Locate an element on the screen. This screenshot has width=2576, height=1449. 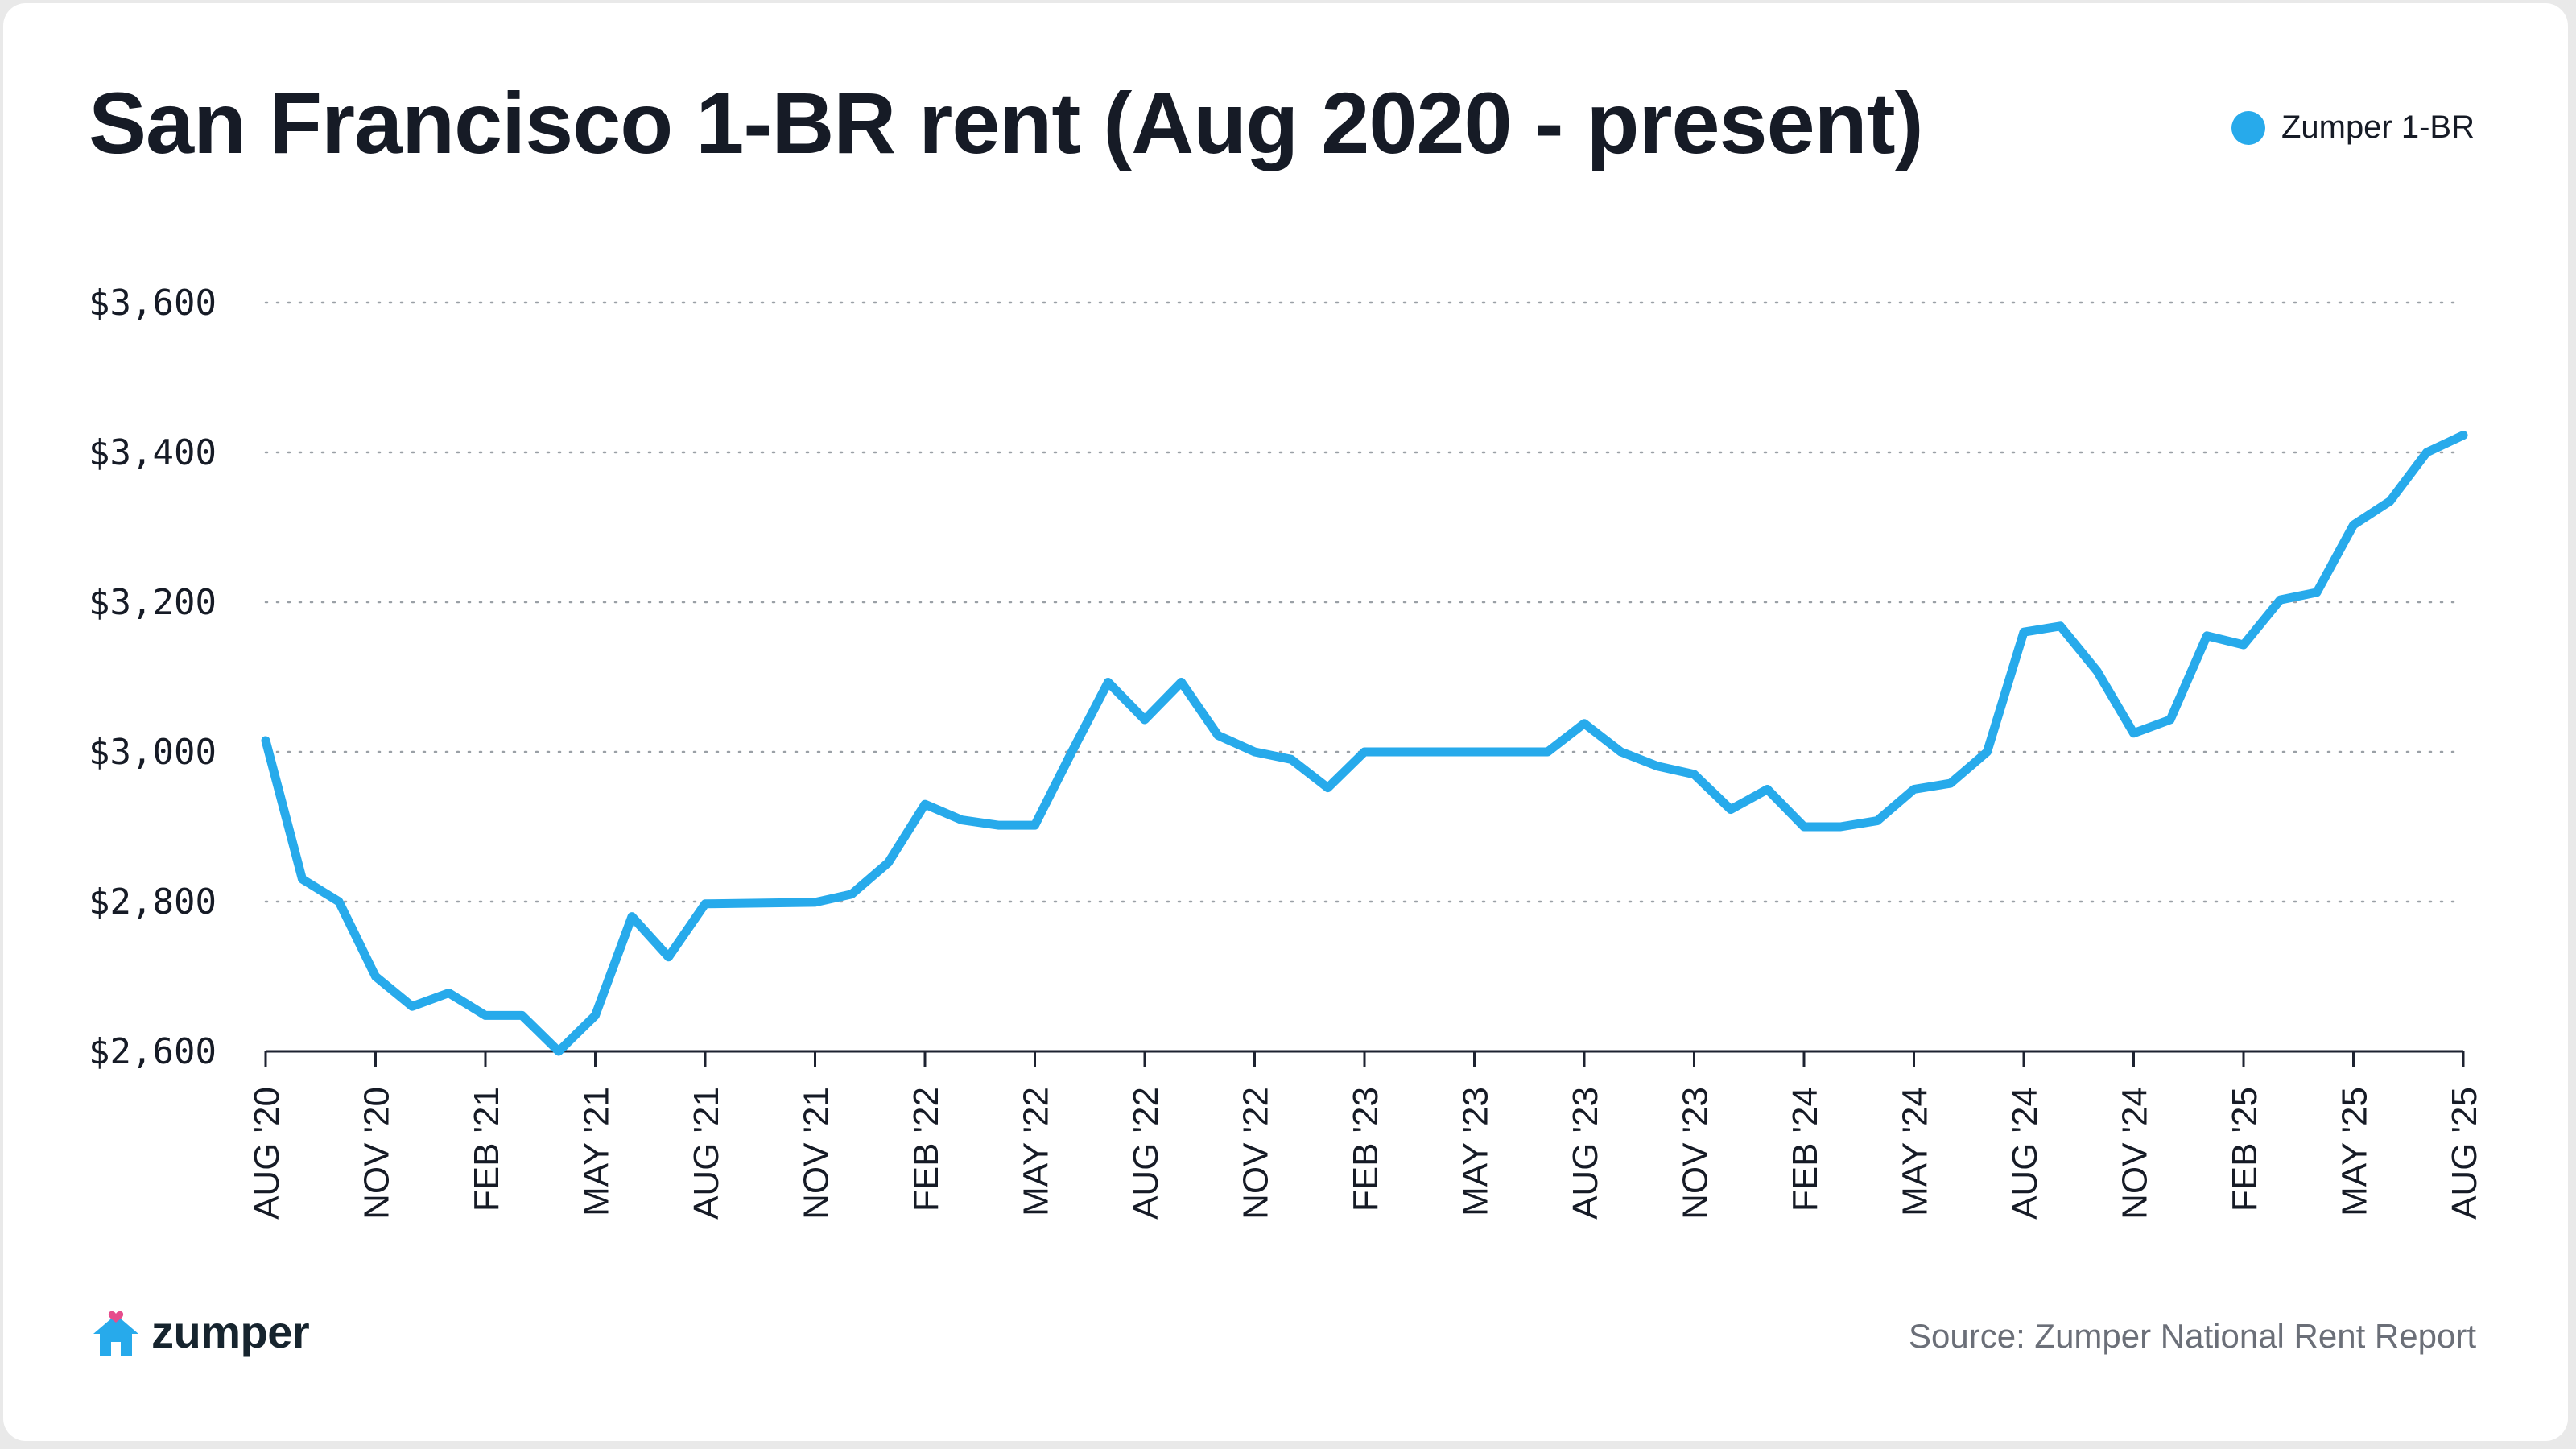
x-tick-label: NOV '23 is located at coordinates (1695, 1153).